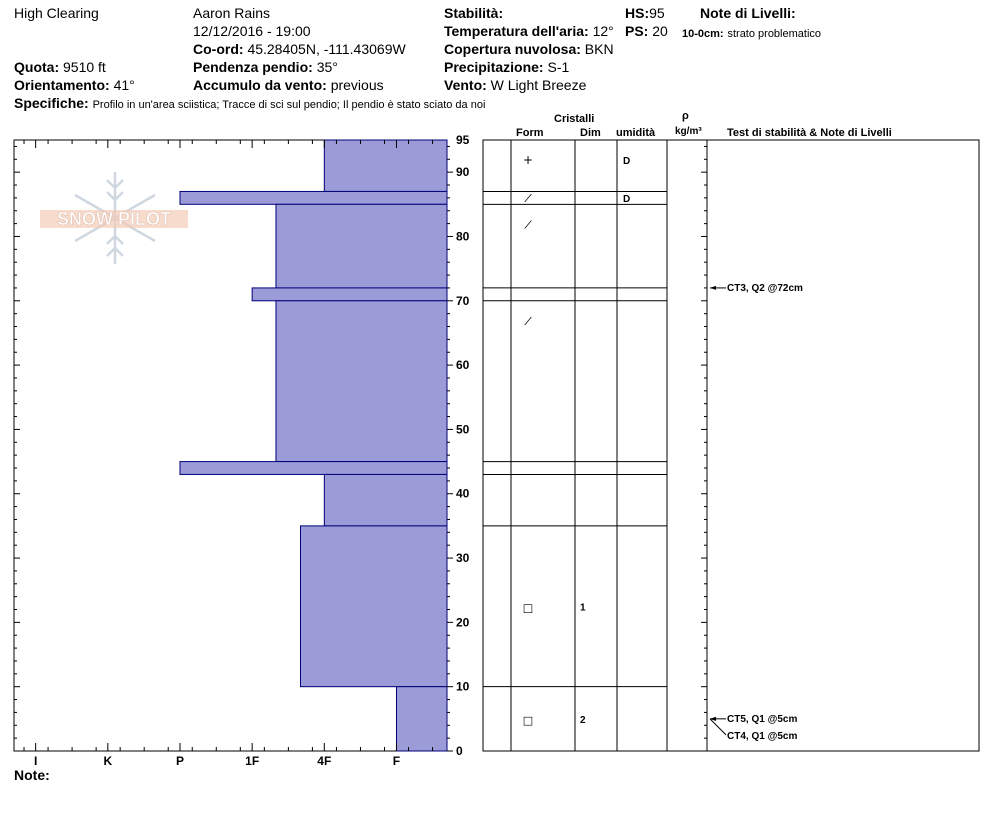 The image size is (994, 840). What do you see at coordinates (637, 31) in the screenshot?
I see `ps-label: PS:` at bounding box center [637, 31].